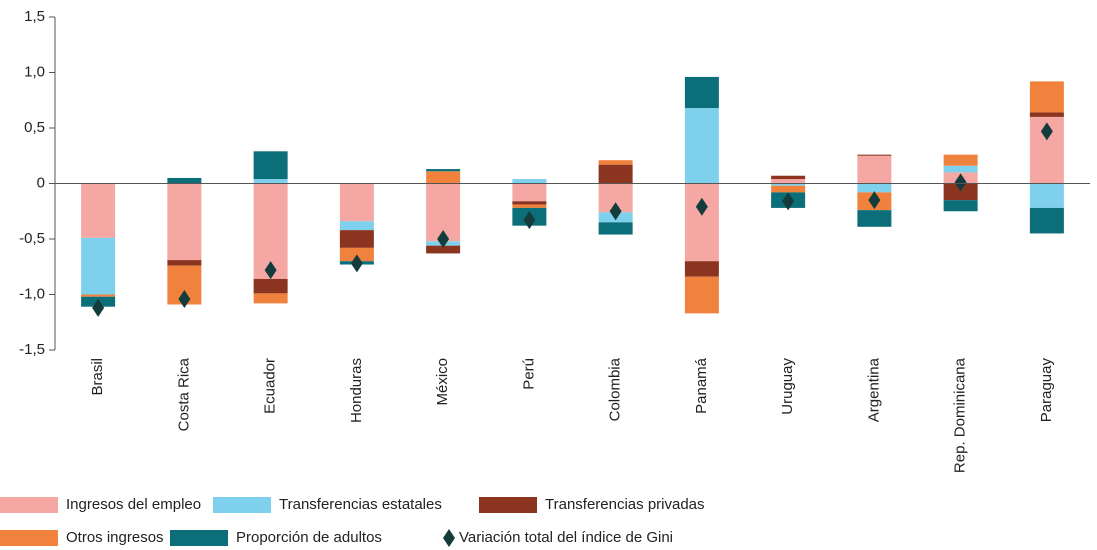  What do you see at coordinates (442, 382) in the screenshot?
I see `x-tick-label: México` at bounding box center [442, 382].